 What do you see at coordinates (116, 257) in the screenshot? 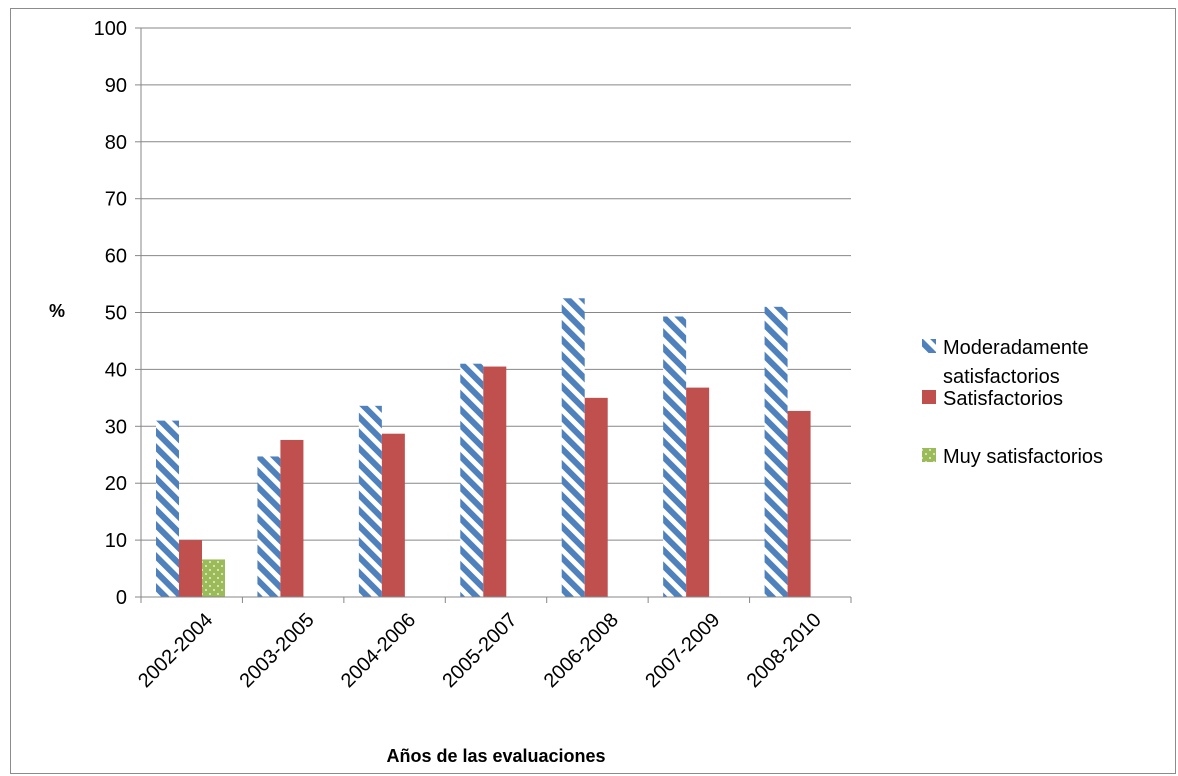
I see `y-tick-label: 60` at bounding box center [116, 257].